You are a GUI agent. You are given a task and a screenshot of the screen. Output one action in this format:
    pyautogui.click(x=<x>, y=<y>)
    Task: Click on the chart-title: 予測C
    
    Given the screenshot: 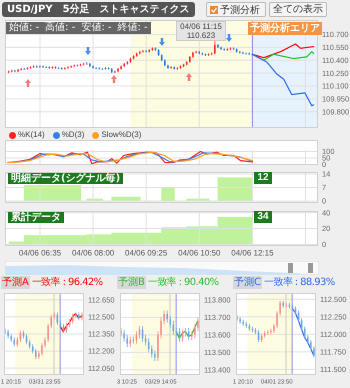 What is the action you would take?
    pyautogui.click(x=247, y=282)
    